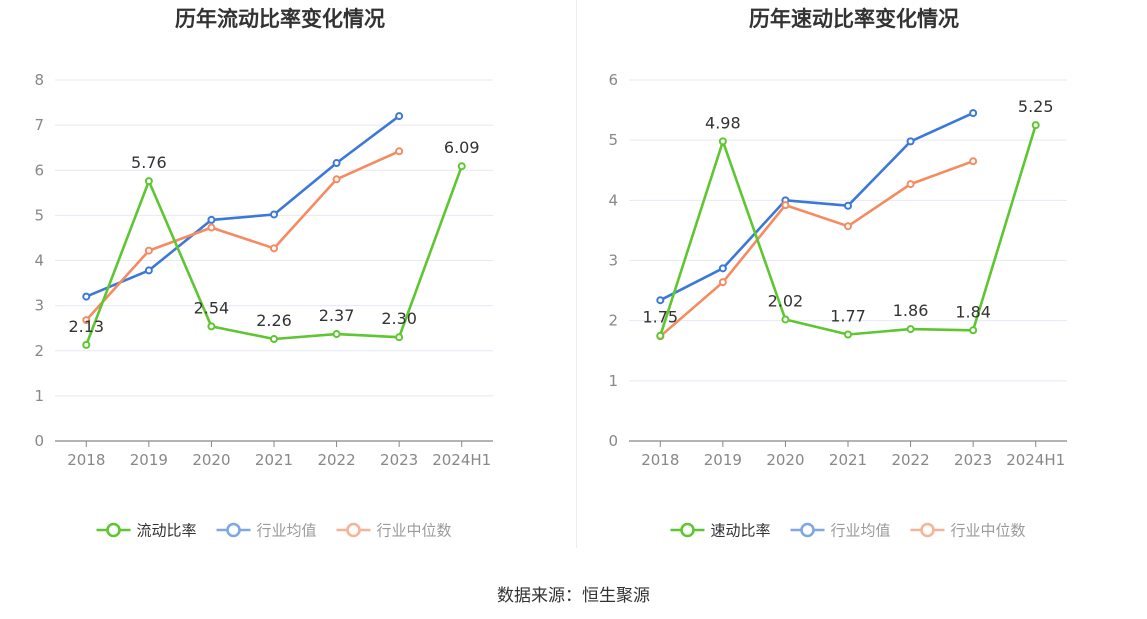 The height and width of the screenshot is (619, 1147). Describe the element at coordinates (274, 460) in the screenshot. I see `current-ratio-x-tick-label: 2021` at that location.